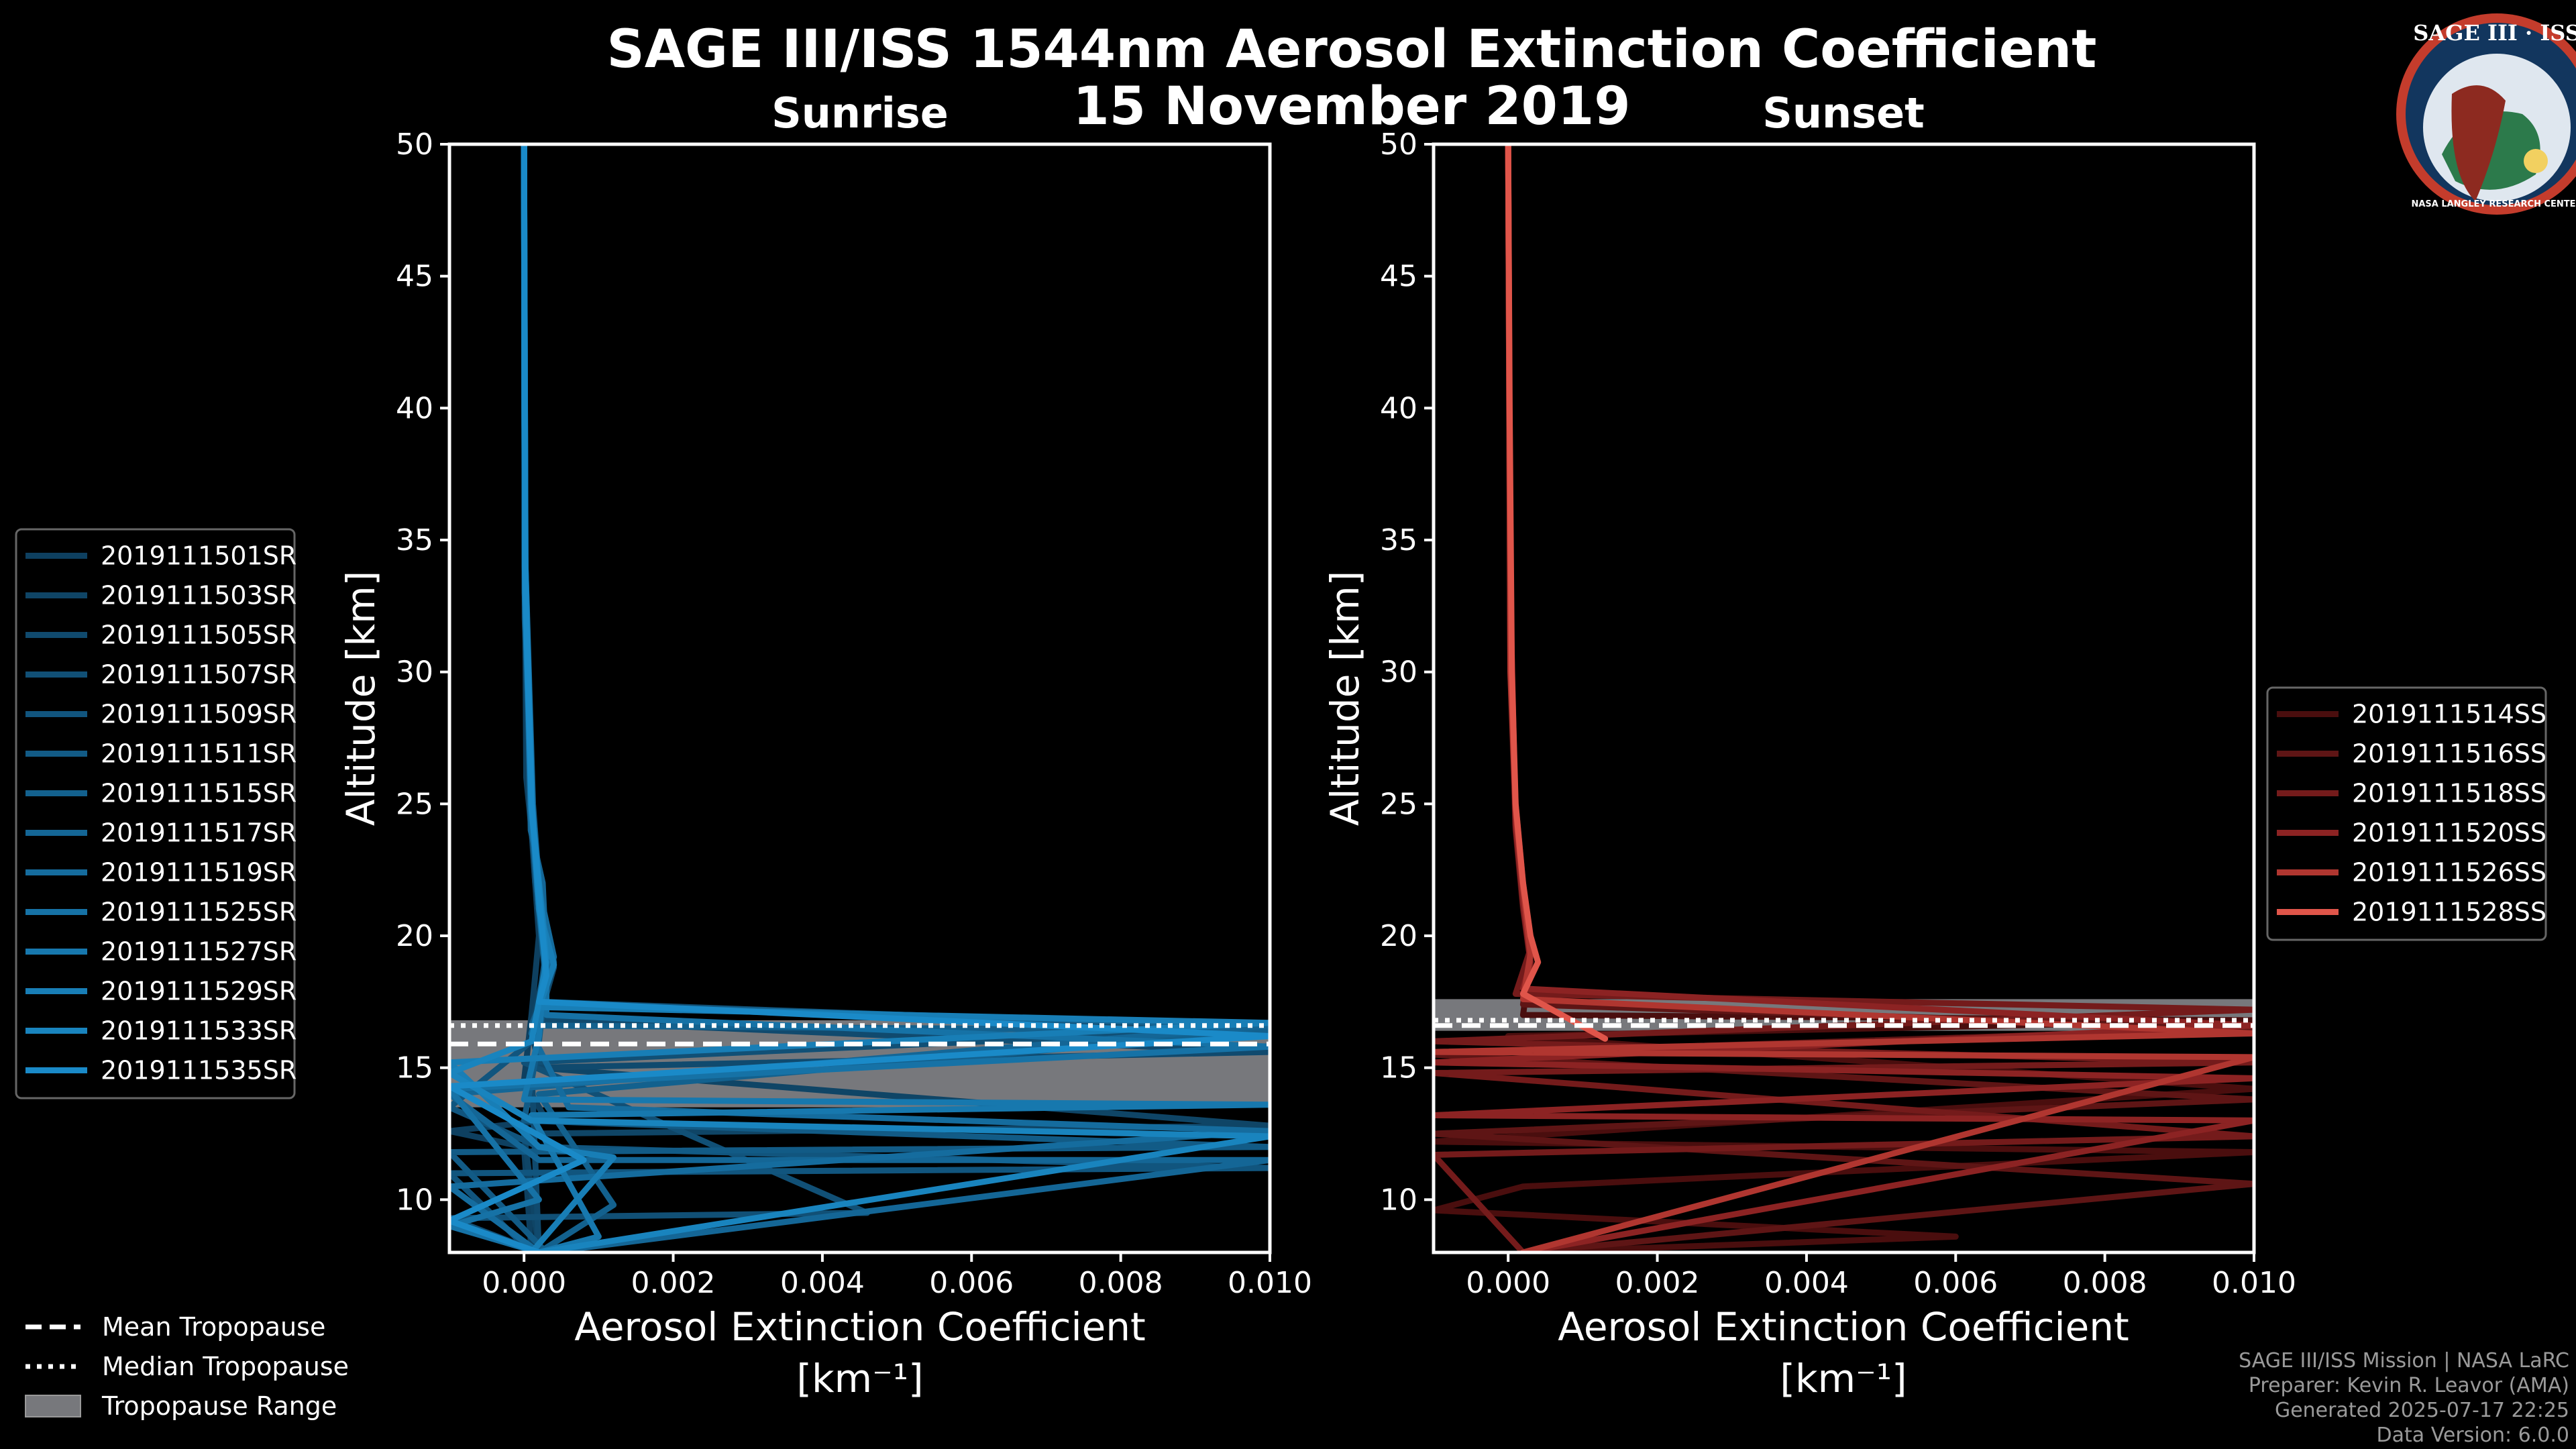 The width and height of the screenshot is (2576, 1449). What do you see at coordinates (1121, 1283) in the screenshot?
I see `sunrise-x-tick-label: 0.008` at bounding box center [1121, 1283].